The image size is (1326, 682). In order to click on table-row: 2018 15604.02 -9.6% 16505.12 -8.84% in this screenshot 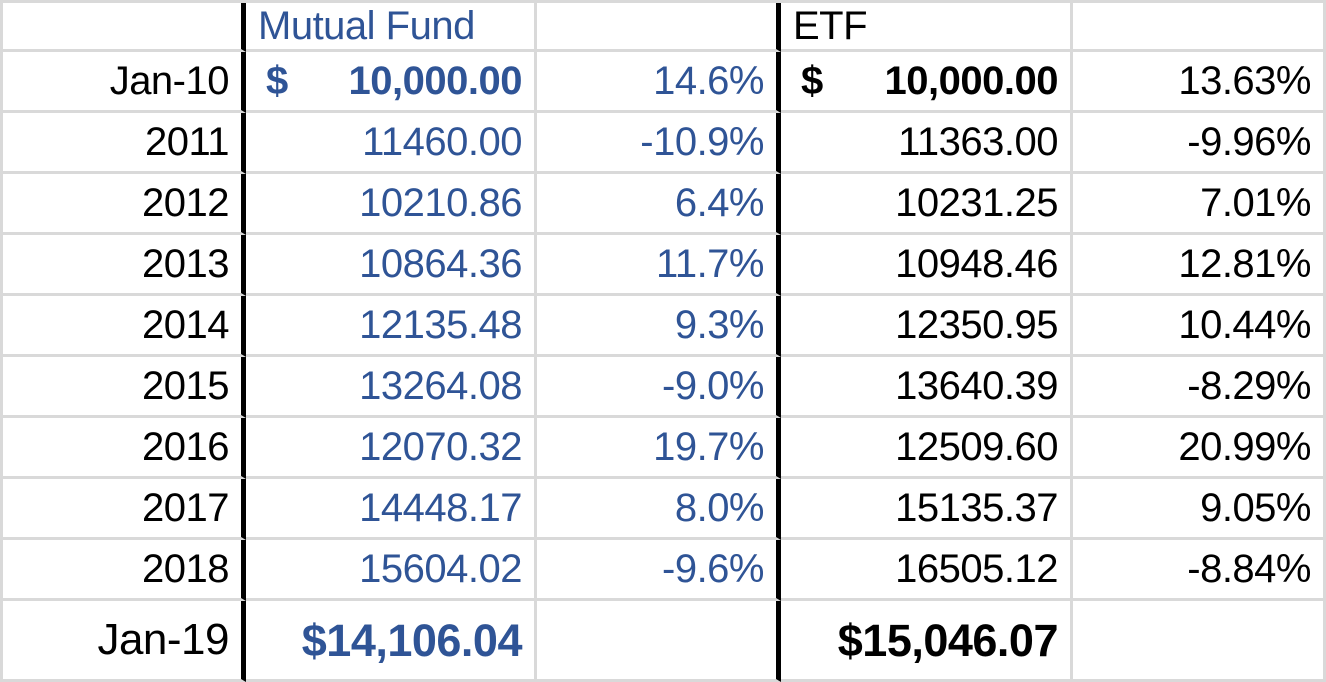, I will do `click(664, 570)`.